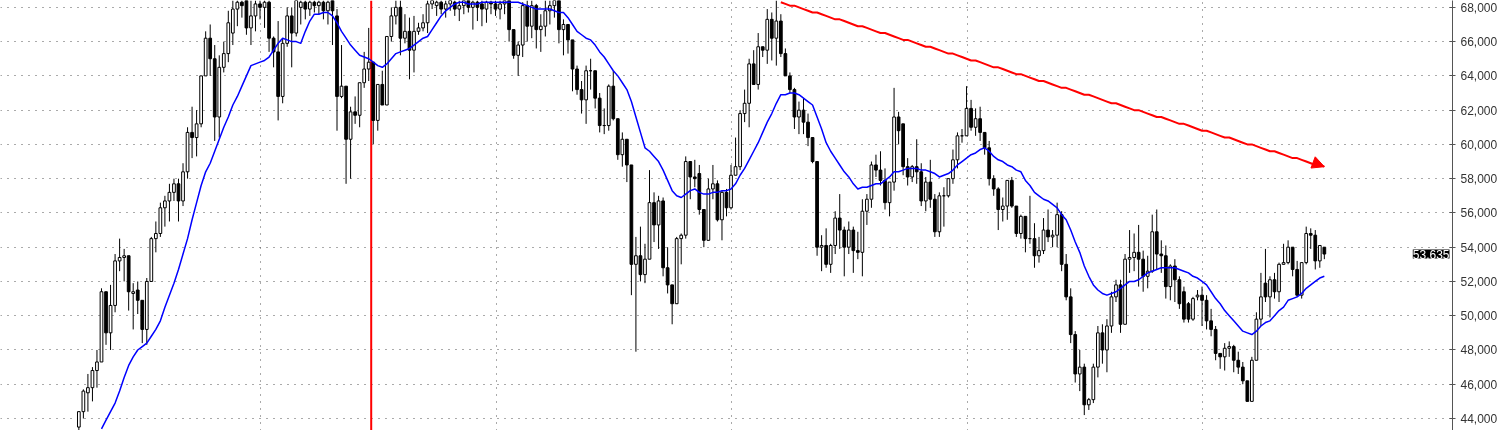 This screenshot has width=1500, height=430. What do you see at coordinates (1479, 7) in the screenshot?
I see `y-tick-label: 68,000` at bounding box center [1479, 7].